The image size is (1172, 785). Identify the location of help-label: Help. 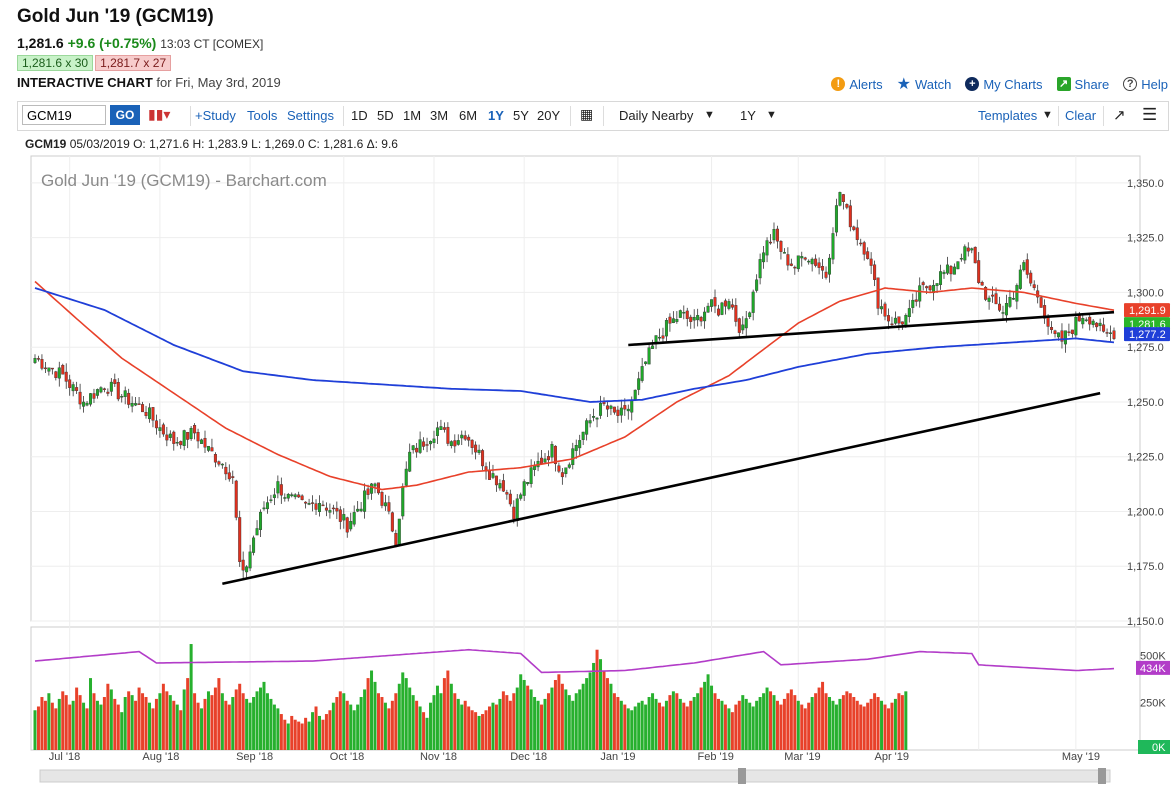
(1154, 84).